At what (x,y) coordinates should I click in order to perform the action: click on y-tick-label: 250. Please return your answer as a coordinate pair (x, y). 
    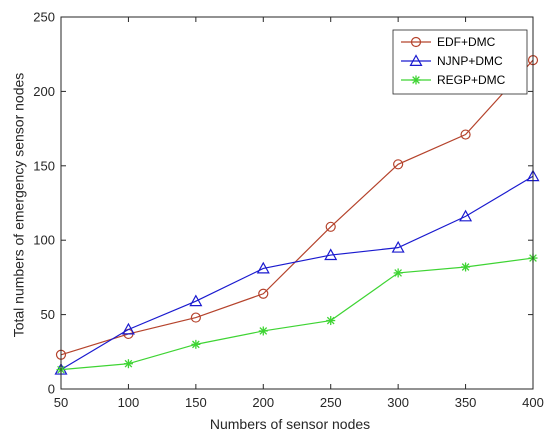
    Looking at the image, I should click on (44, 17).